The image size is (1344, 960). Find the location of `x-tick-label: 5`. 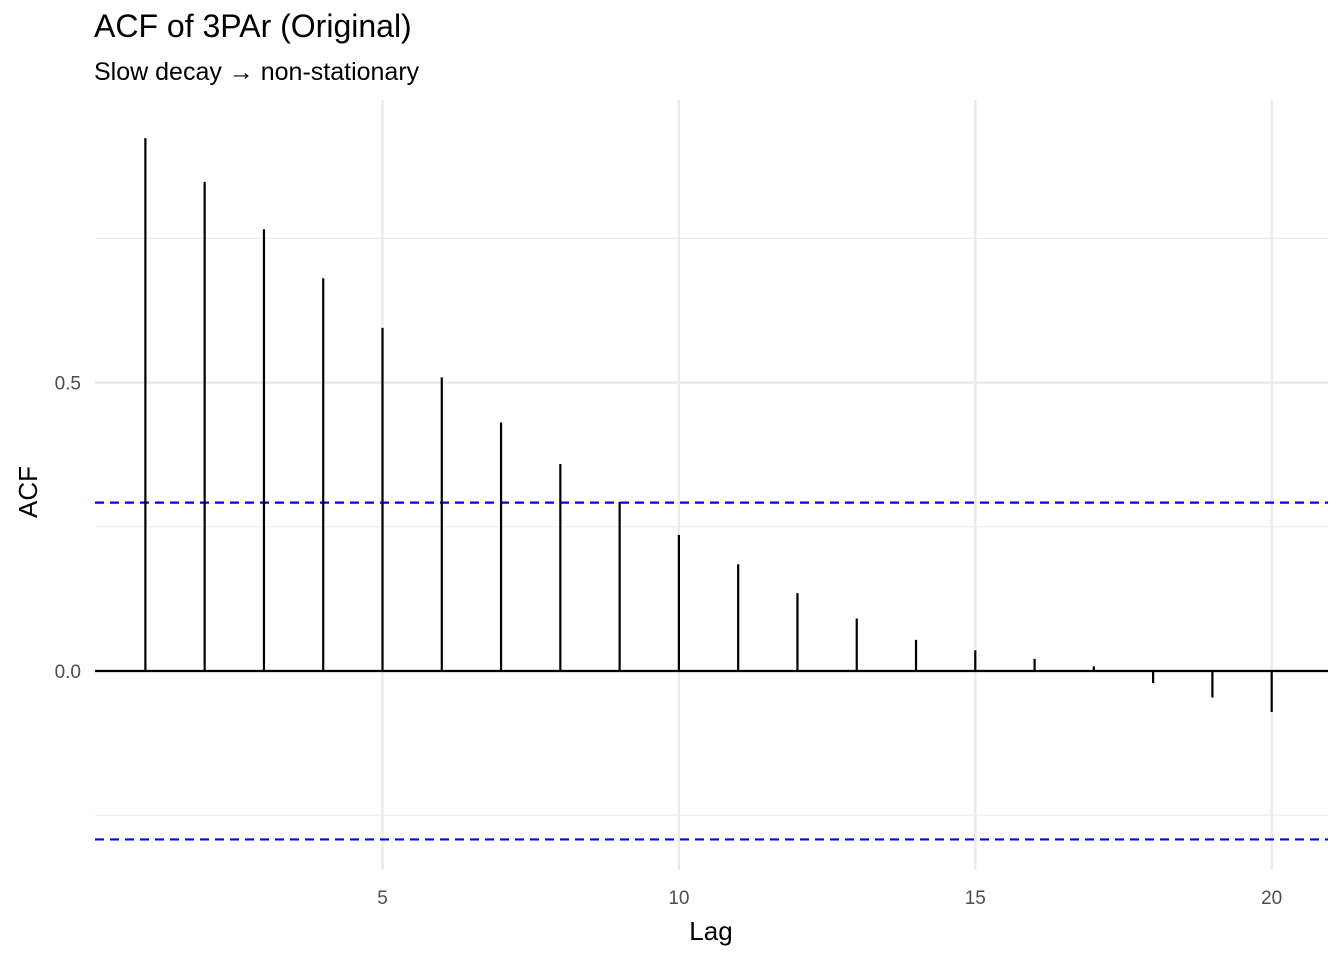

x-tick-label: 5 is located at coordinates (382, 898).